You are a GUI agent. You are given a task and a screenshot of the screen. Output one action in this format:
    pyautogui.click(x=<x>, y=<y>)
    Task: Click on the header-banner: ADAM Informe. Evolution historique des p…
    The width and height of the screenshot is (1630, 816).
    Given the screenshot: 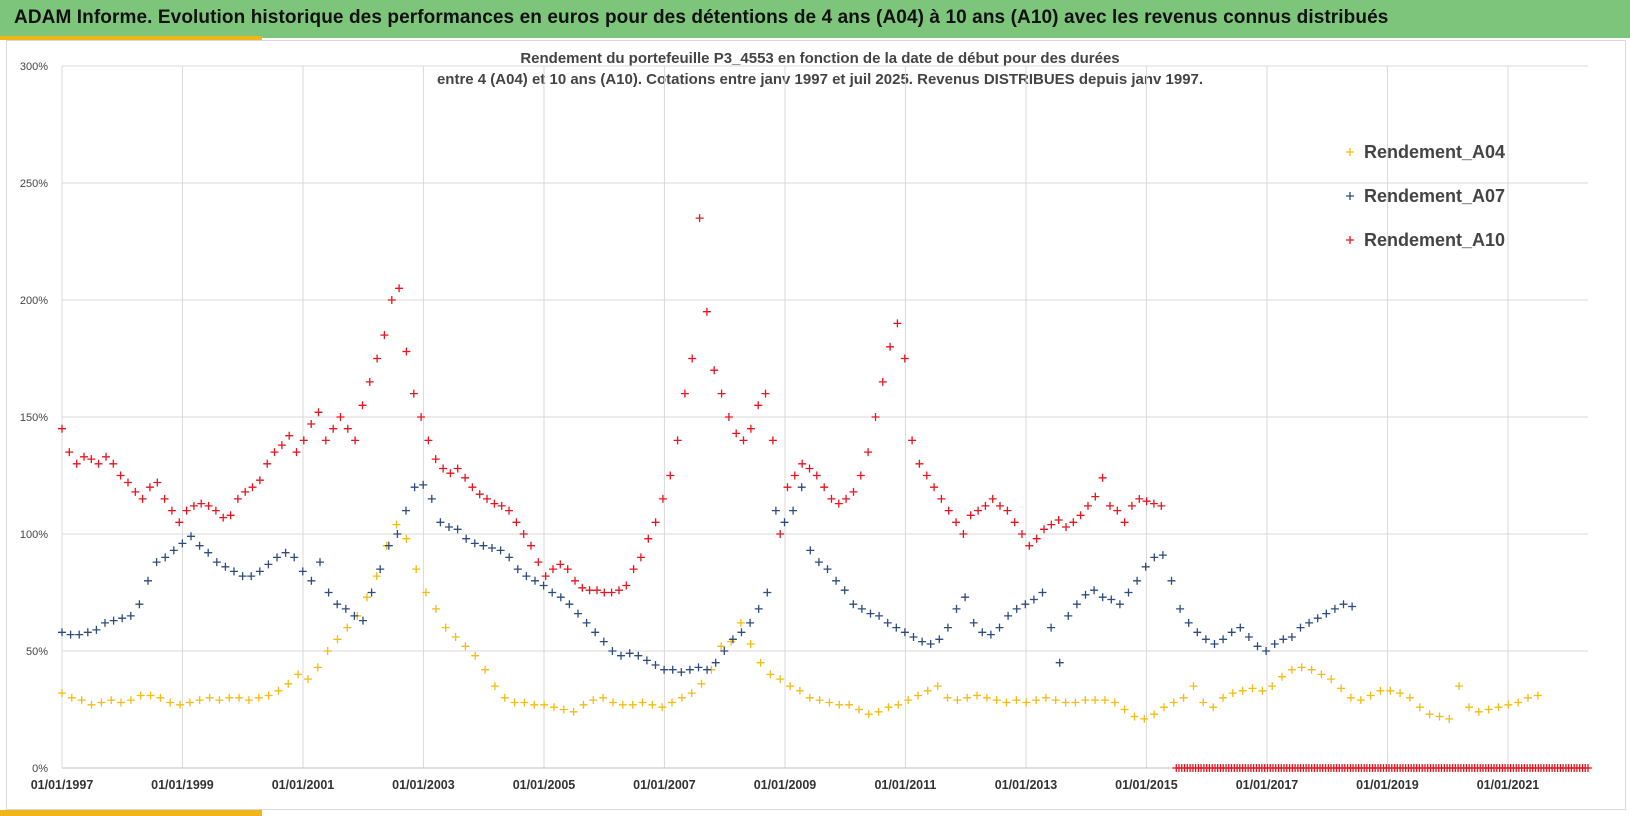 What is the action you would take?
    pyautogui.click(x=815, y=19)
    